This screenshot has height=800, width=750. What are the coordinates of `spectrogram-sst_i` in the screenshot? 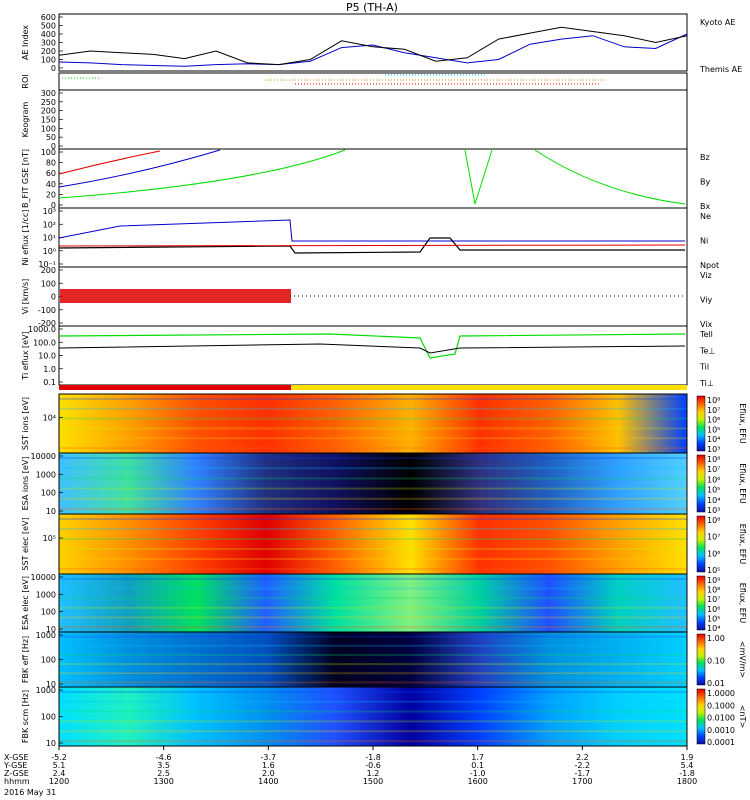 It's located at (373, 423).